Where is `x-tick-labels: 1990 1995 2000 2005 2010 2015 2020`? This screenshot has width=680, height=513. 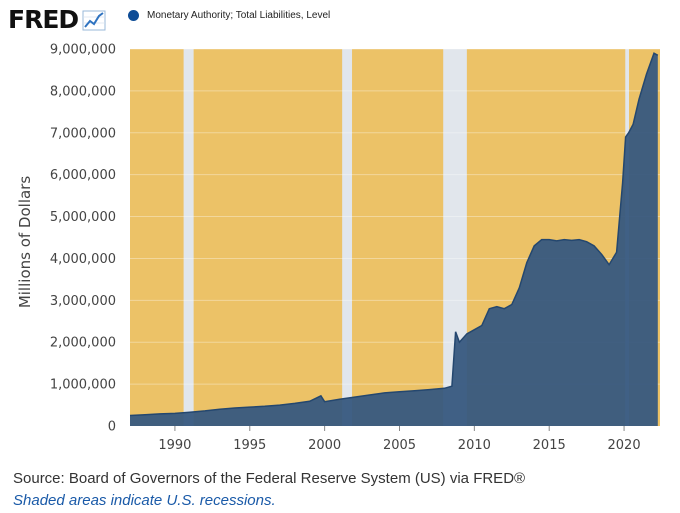 x-tick-labels: 1990 1995 2000 2005 2010 2015 2020 is located at coordinates (399, 439).